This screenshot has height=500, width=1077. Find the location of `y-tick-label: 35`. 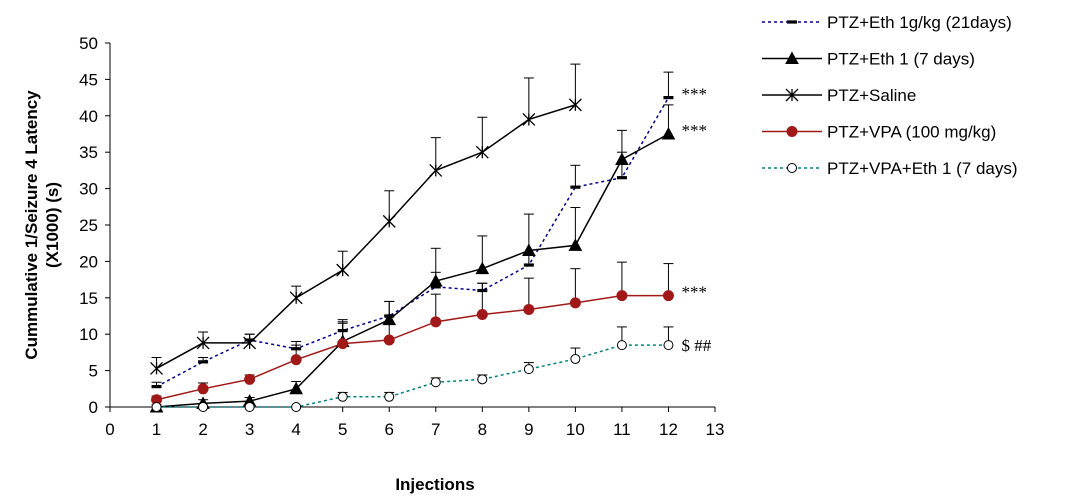

y-tick-label: 35 is located at coordinates (88, 152).